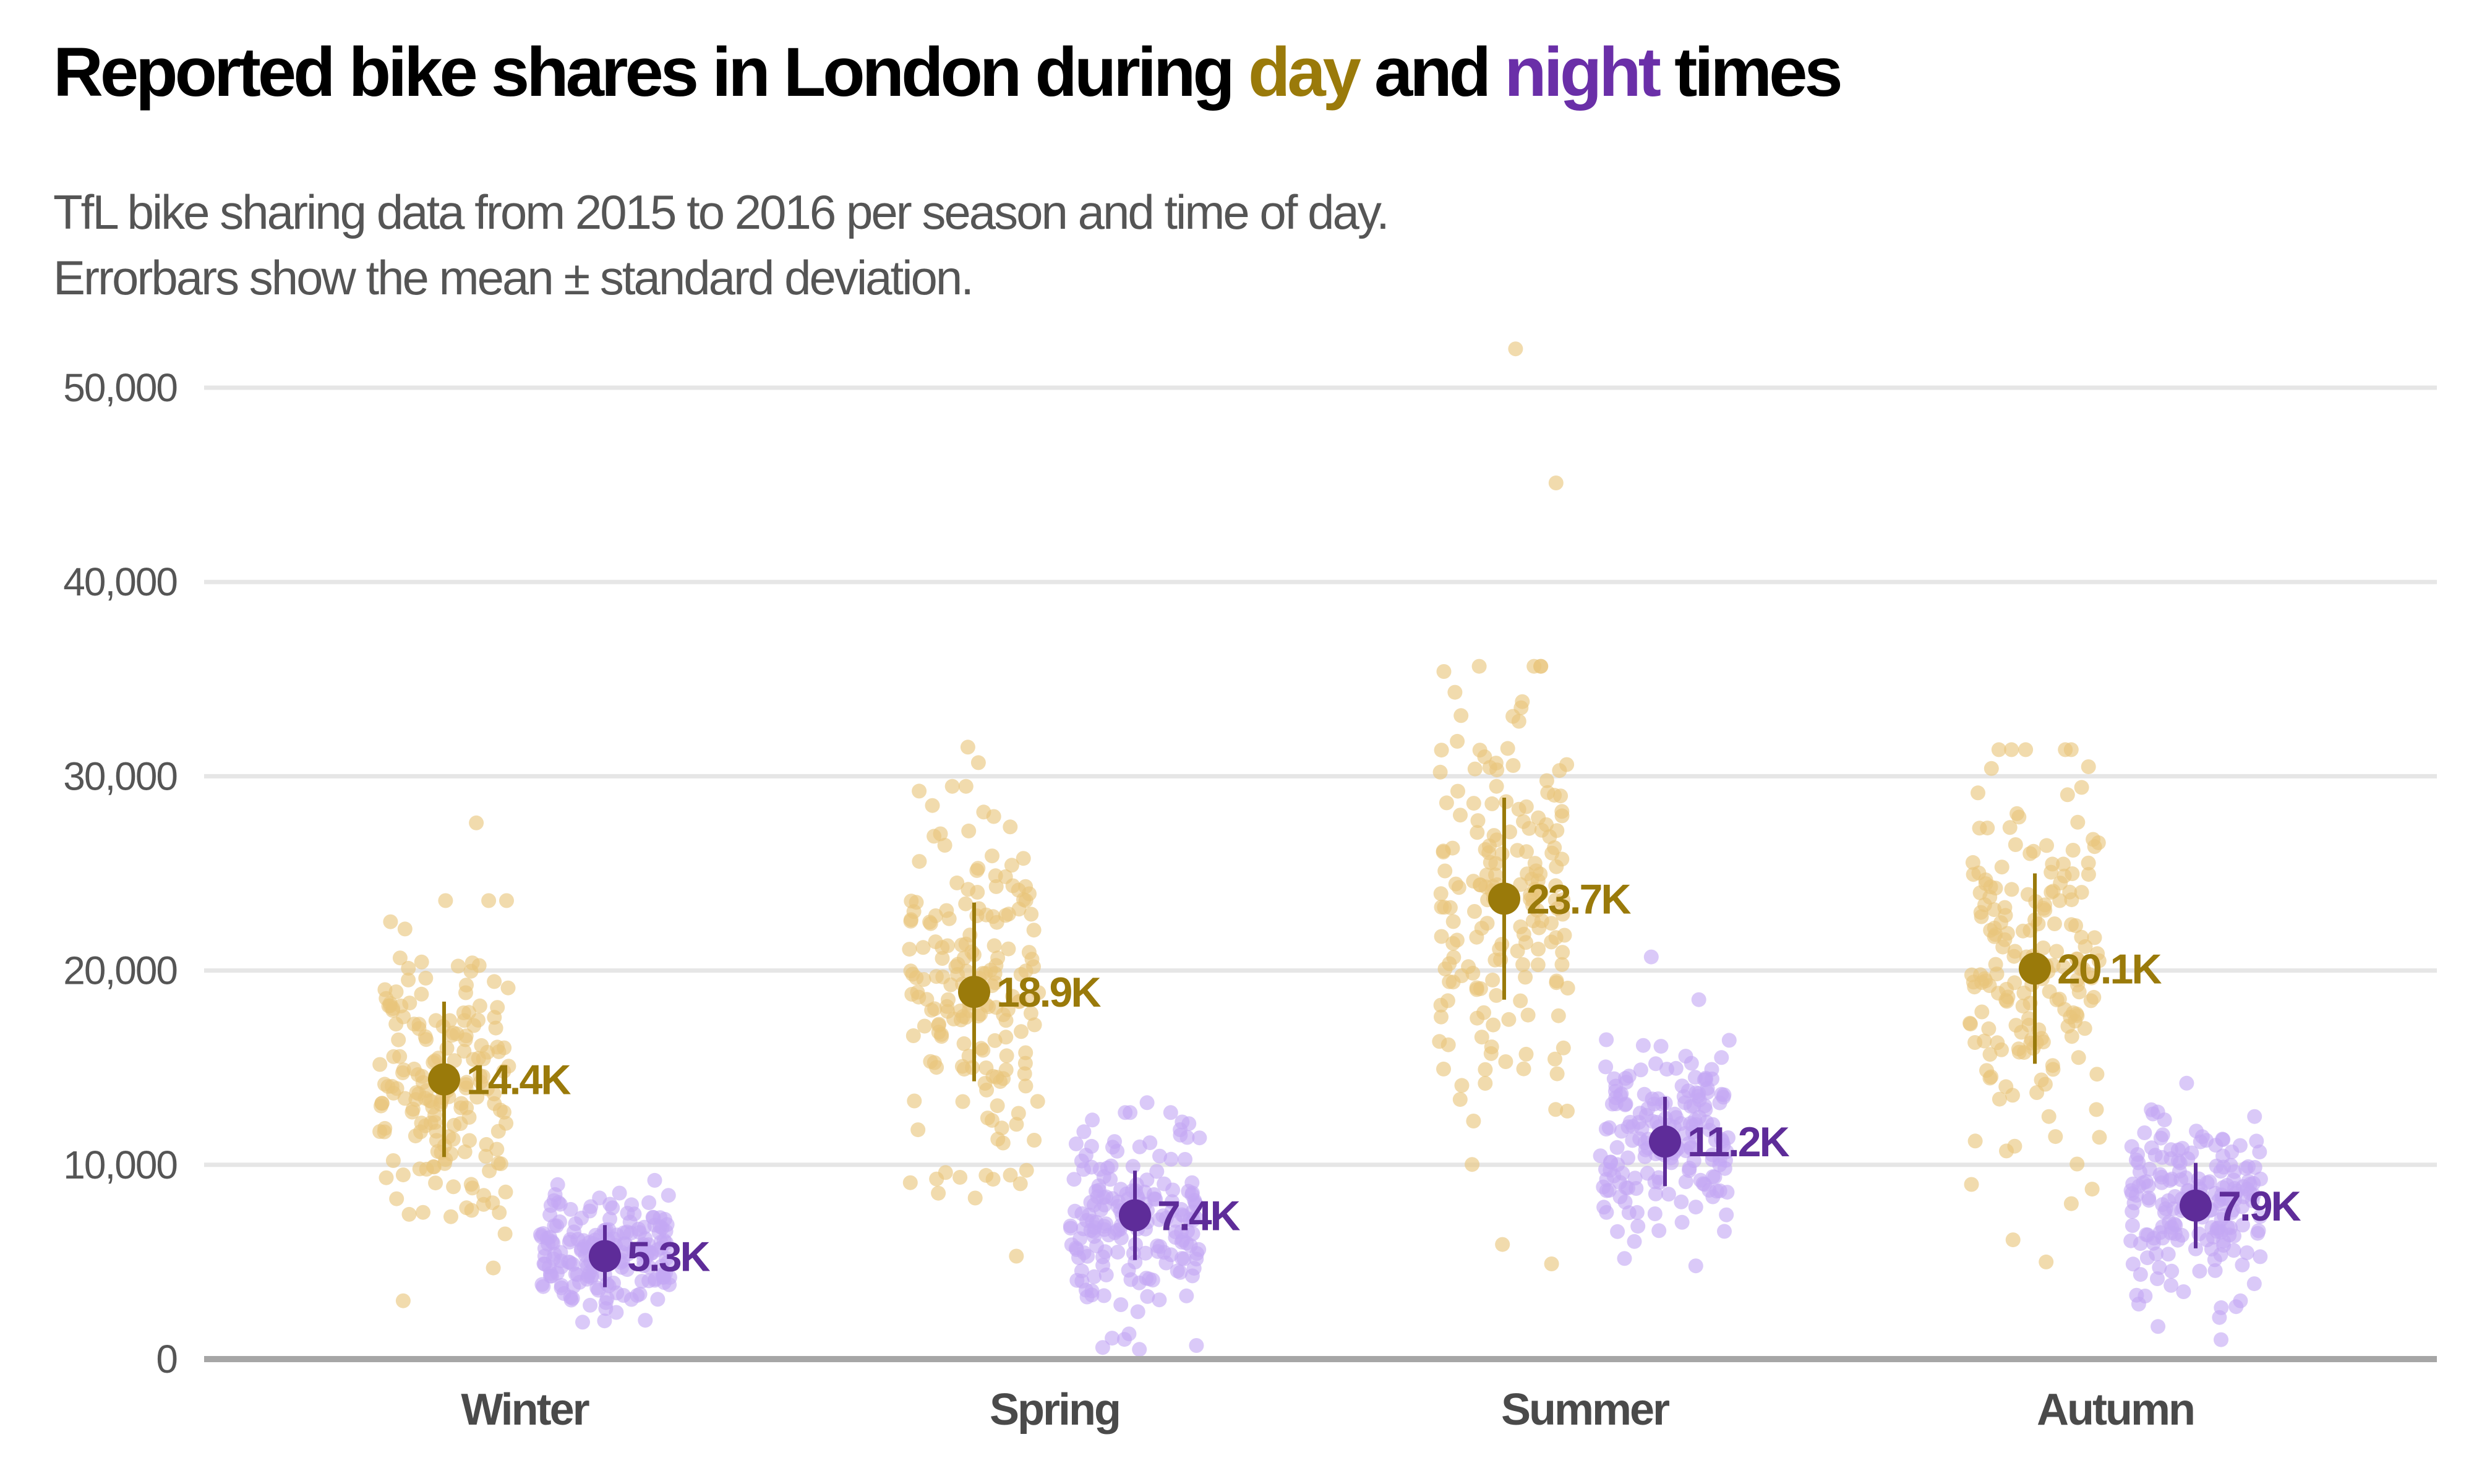 This screenshot has width=2474, height=1484. What do you see at coordinates (1199, 1215) in the screenshot?
I see `night-mean-label: 7.4K` at bounding box center [1199, 1215].